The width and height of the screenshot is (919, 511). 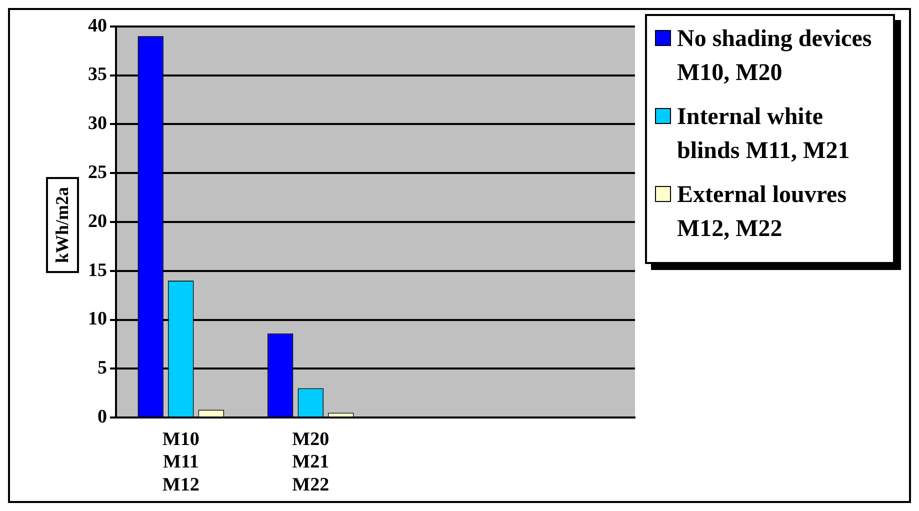 What do you see at coordinates (102, 417) in the screenshot?
I see `y-tick-label: 0` at bounding box center [102, 417].